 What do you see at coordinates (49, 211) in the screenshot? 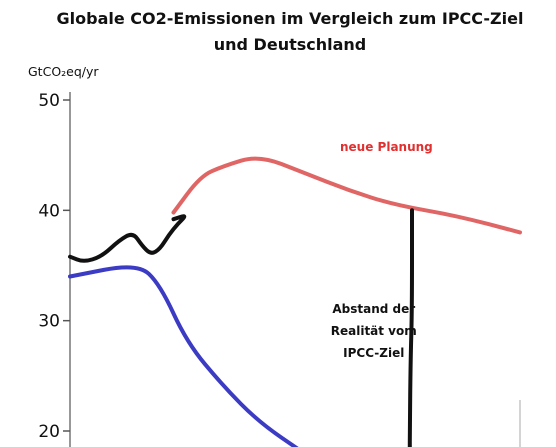
I see `y-tick-label: 40` at bounding box center [49, 211].